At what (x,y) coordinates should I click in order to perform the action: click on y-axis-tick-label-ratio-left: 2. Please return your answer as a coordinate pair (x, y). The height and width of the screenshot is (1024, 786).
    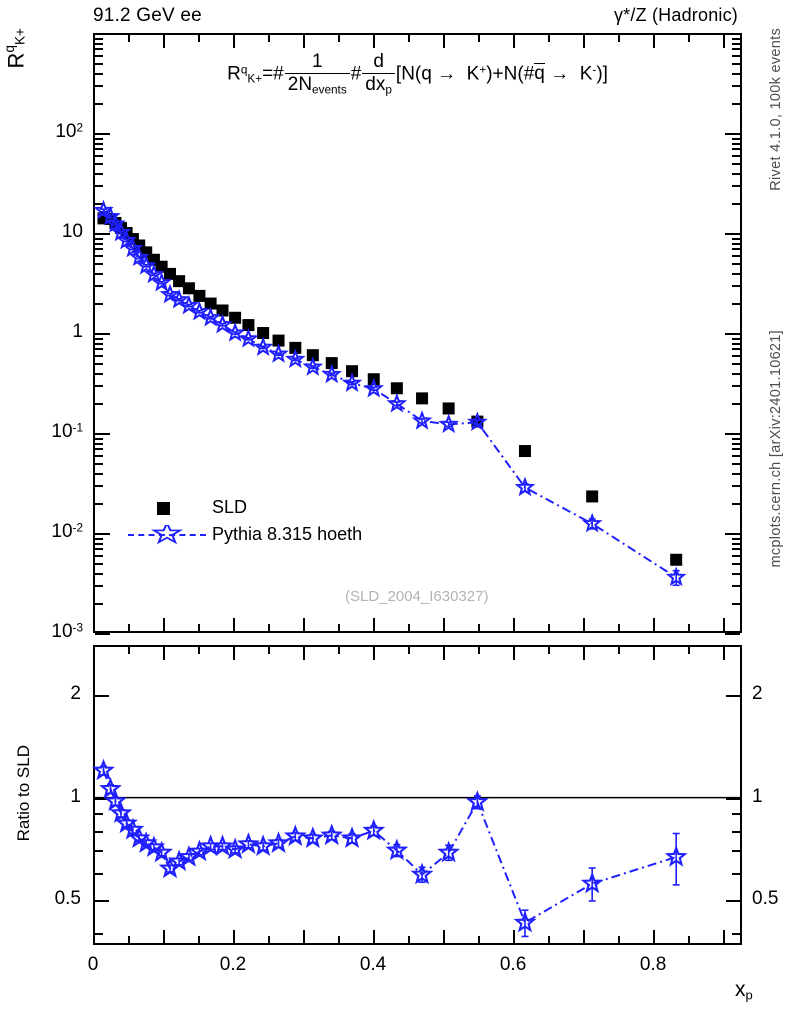
    Looking at the image, I should click on (75, 693).